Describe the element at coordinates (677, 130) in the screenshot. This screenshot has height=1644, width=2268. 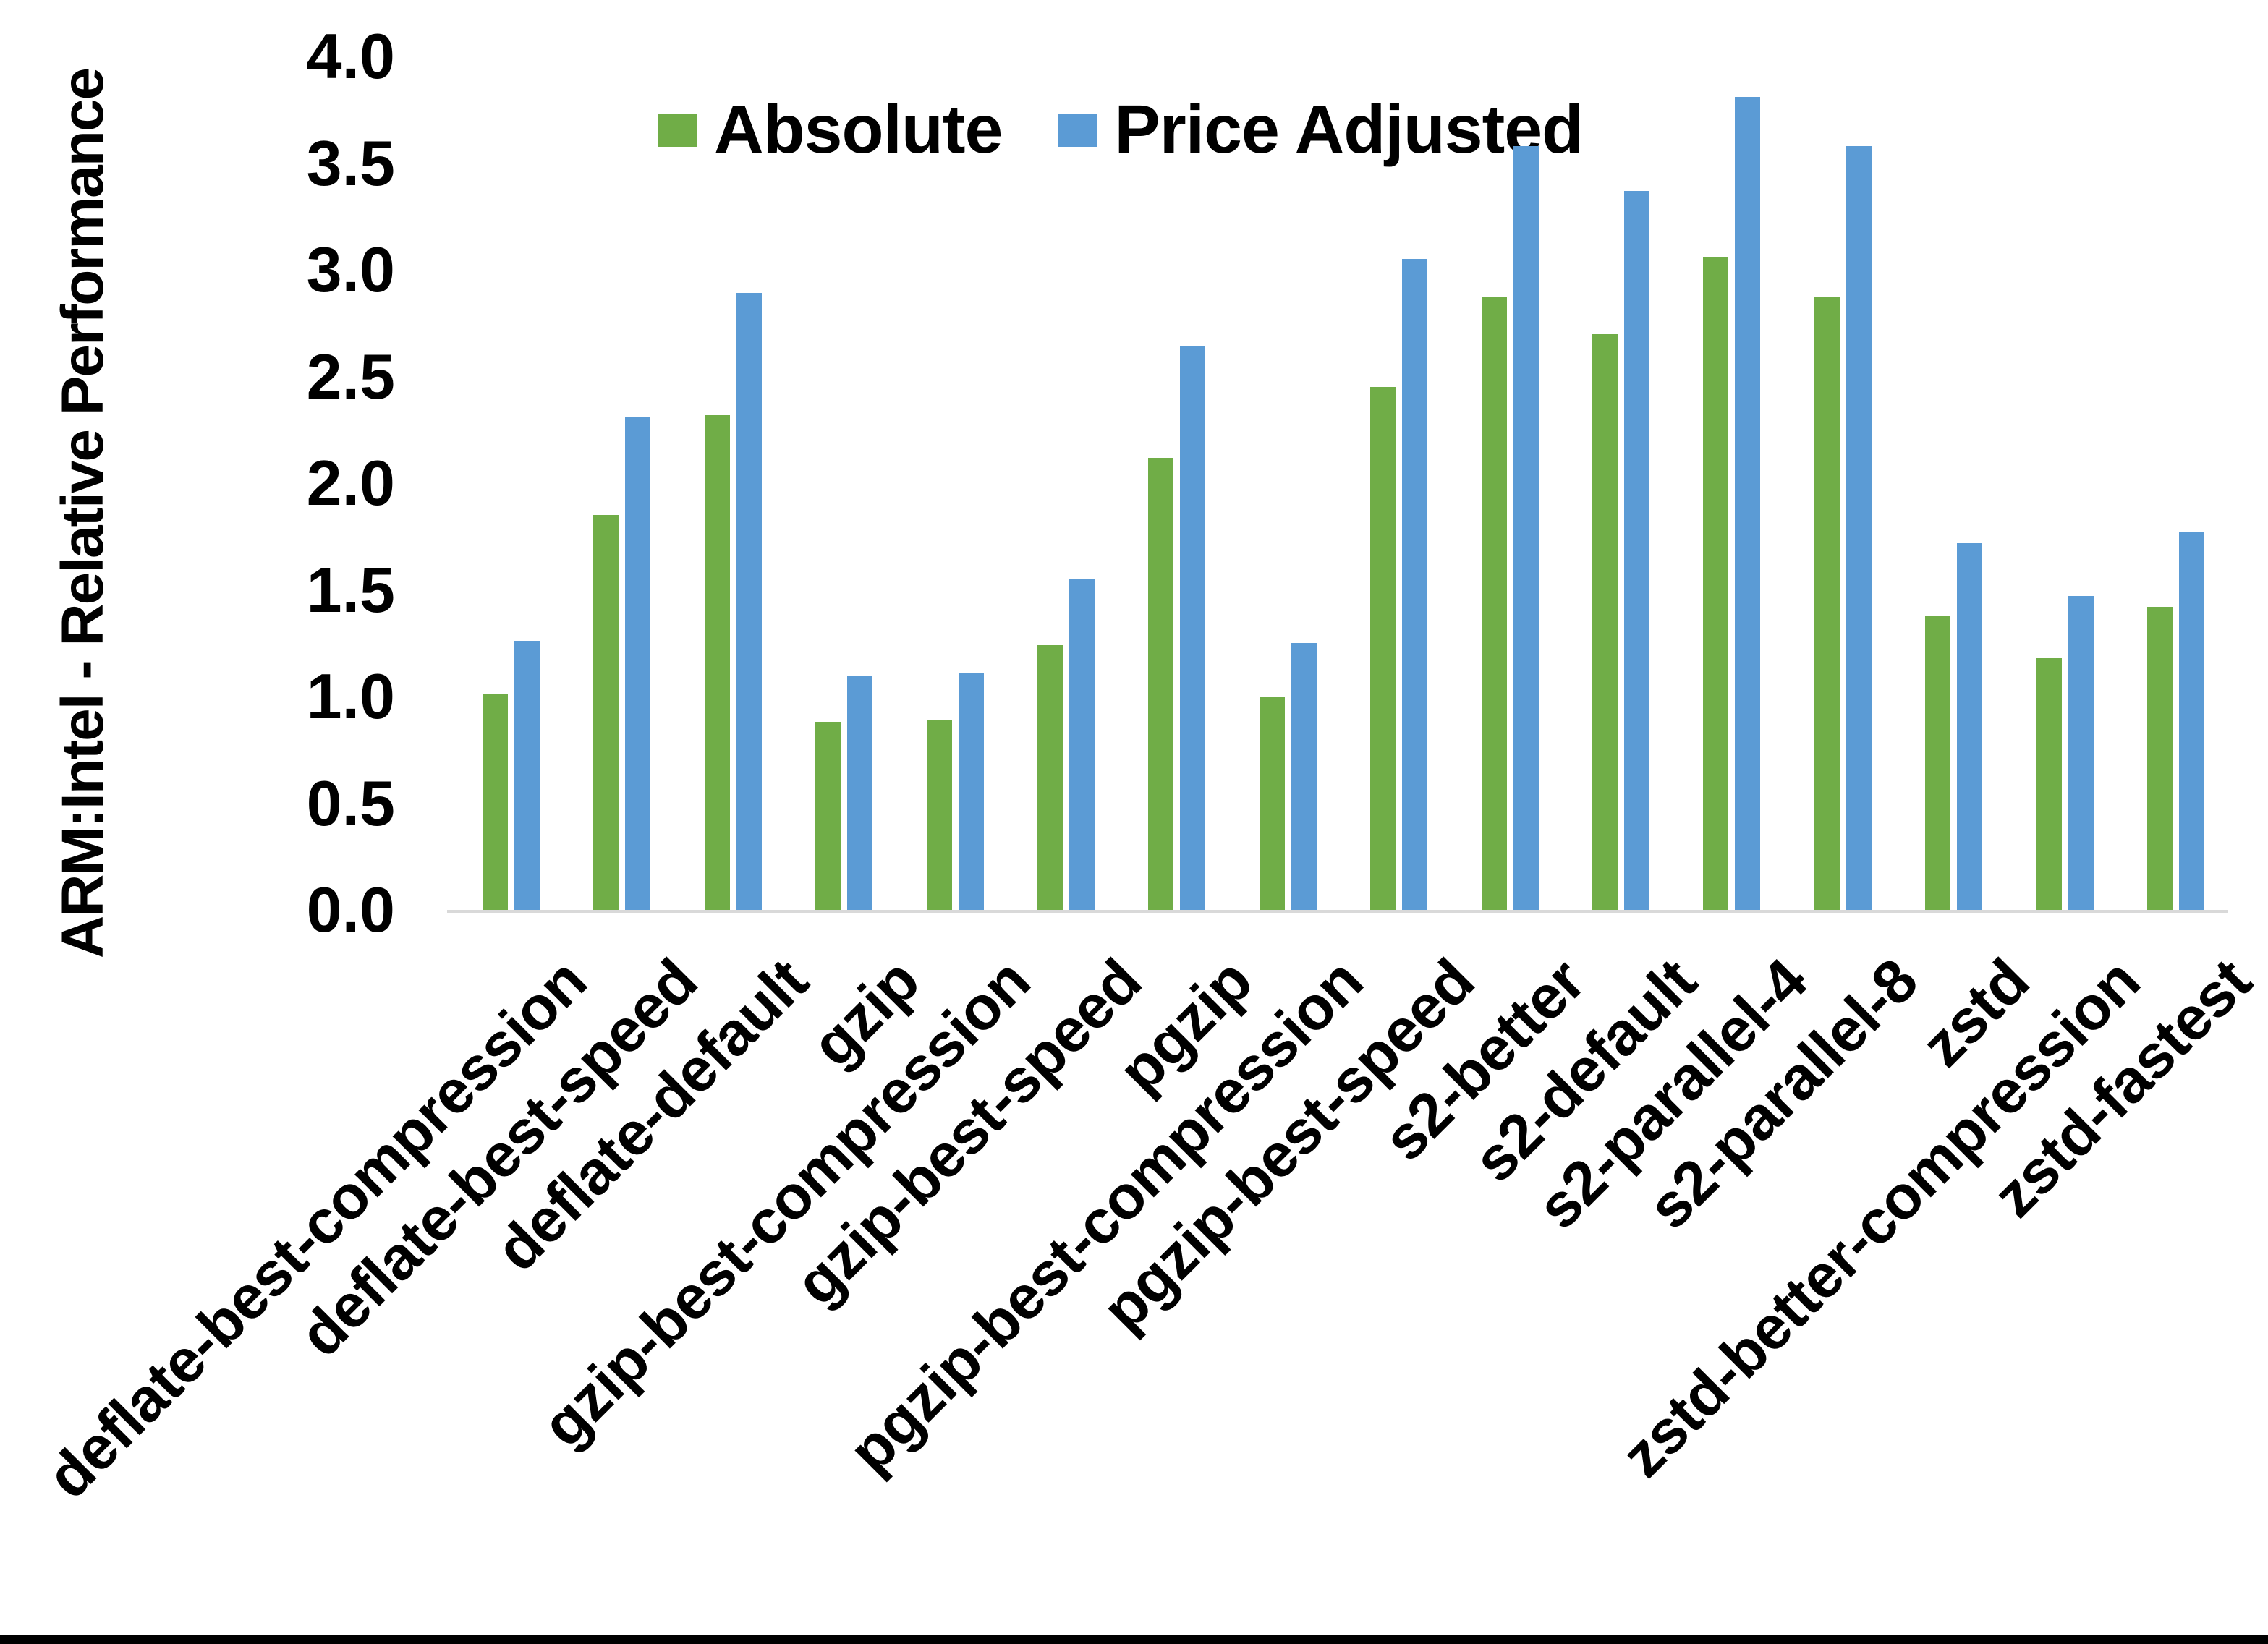
I see `legend-swatch-absolute` at that location.